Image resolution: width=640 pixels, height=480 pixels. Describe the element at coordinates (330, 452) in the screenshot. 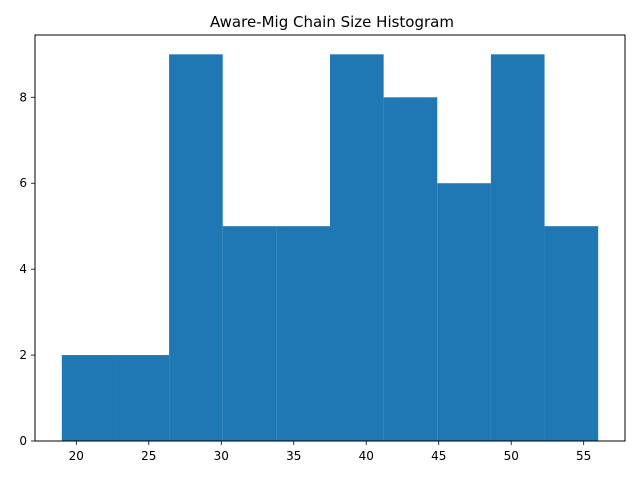

I see `x-axis: 20 25 30 35 40 45 50 55` at that location.